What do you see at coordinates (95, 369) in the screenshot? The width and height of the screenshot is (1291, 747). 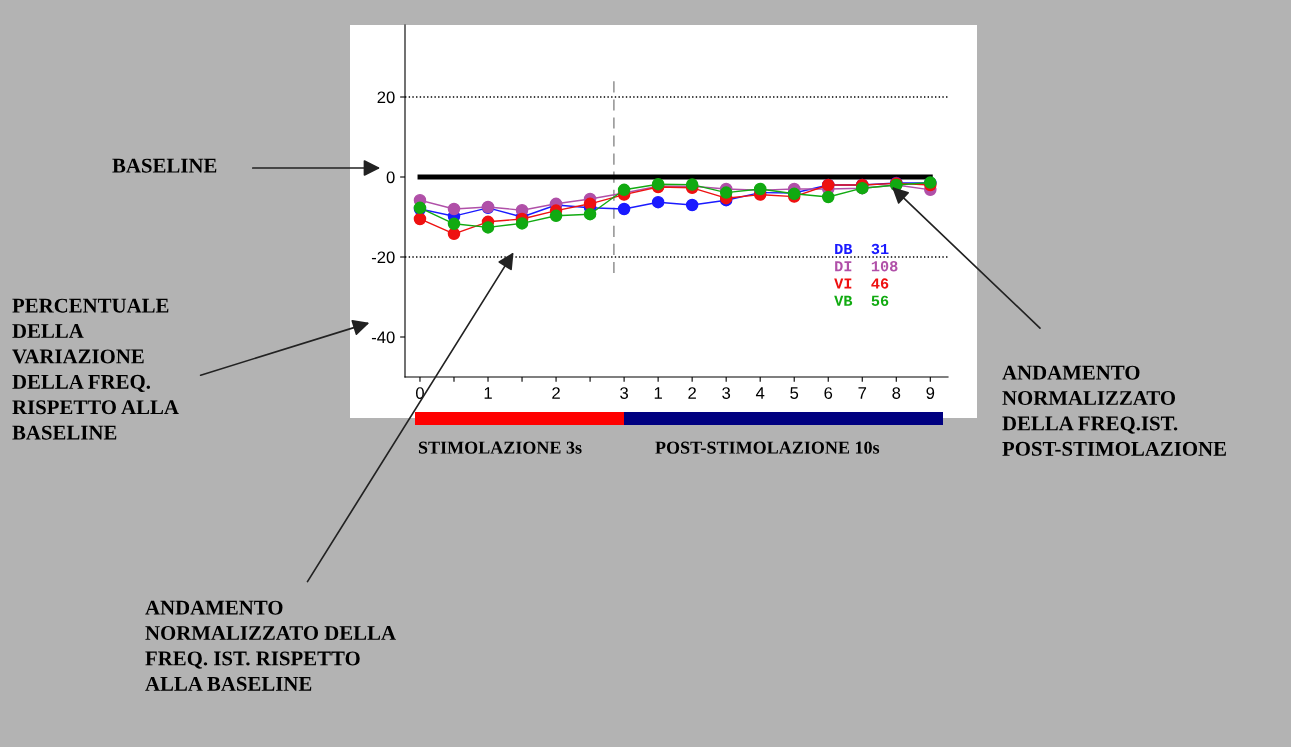 I see `text: PERCENTUALE DELLA VARIAZIONE DELLA FREQ. RISPETTO ALLA BASELINE` at bounding box center [95, 369].